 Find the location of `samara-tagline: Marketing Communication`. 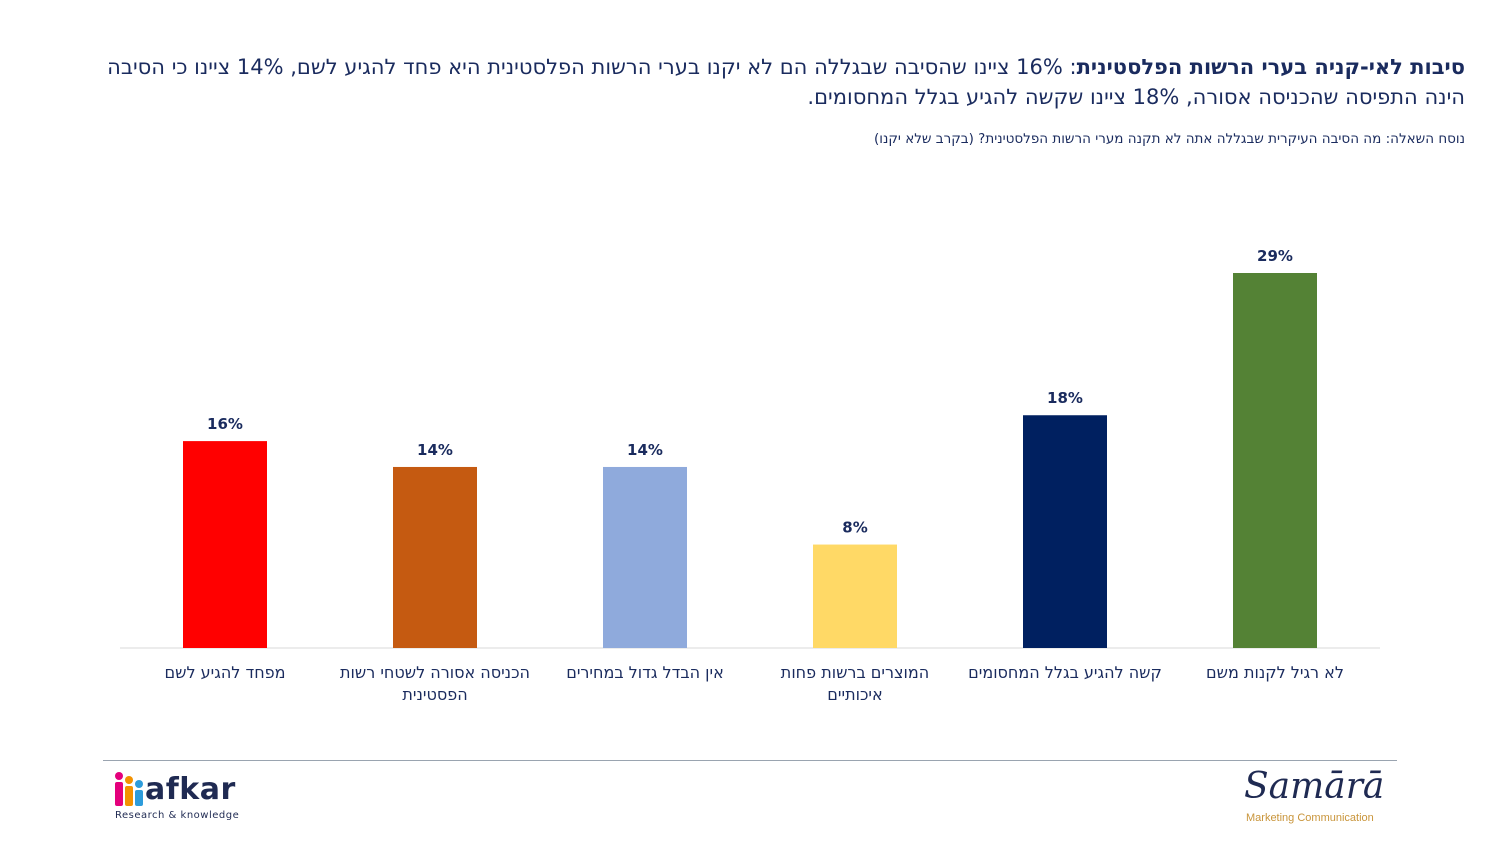

samara-tagline: Marketing Communication is located at coordinates (1310, 818).